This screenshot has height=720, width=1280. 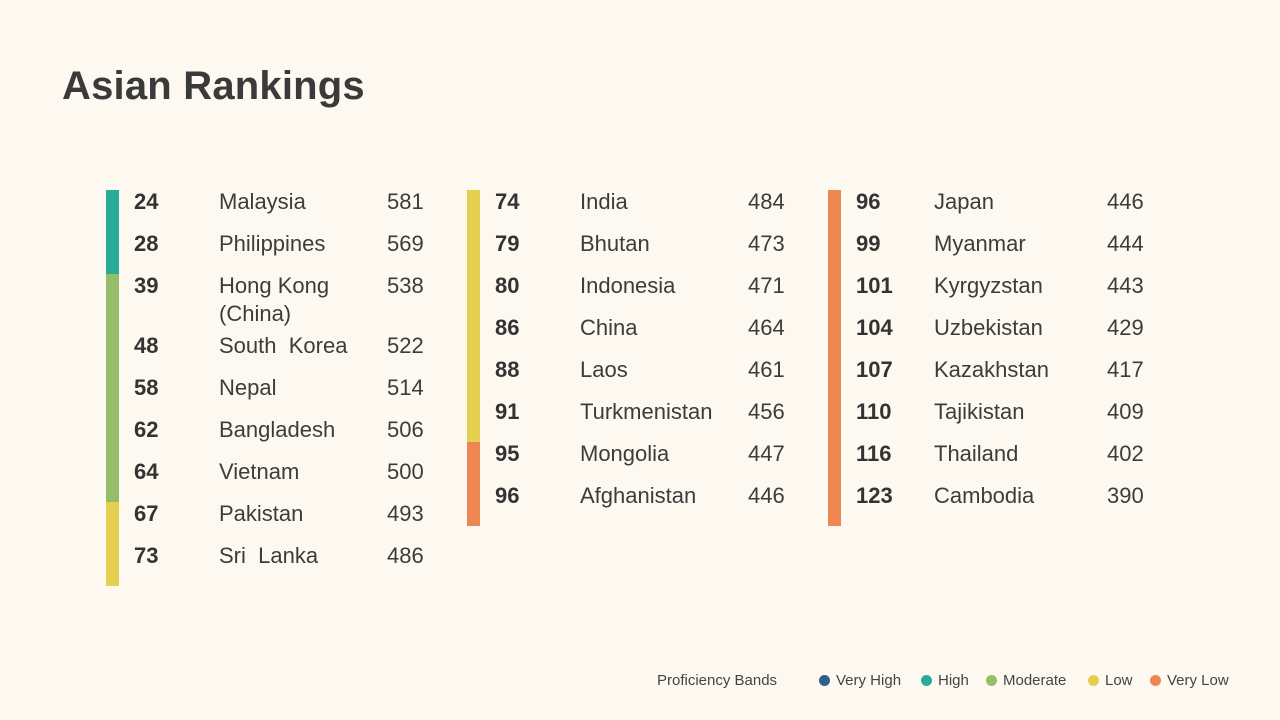 I want to click on low-dot-icon, so click(x=1093, y=680).